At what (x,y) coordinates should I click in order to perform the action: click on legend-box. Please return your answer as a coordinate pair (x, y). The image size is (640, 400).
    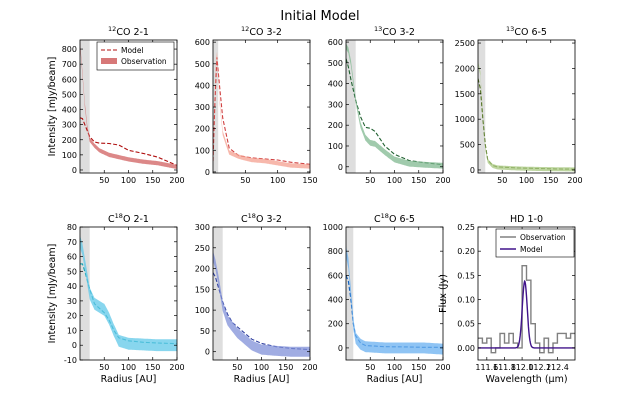
    Looking at the image, I should click on (135, 56).